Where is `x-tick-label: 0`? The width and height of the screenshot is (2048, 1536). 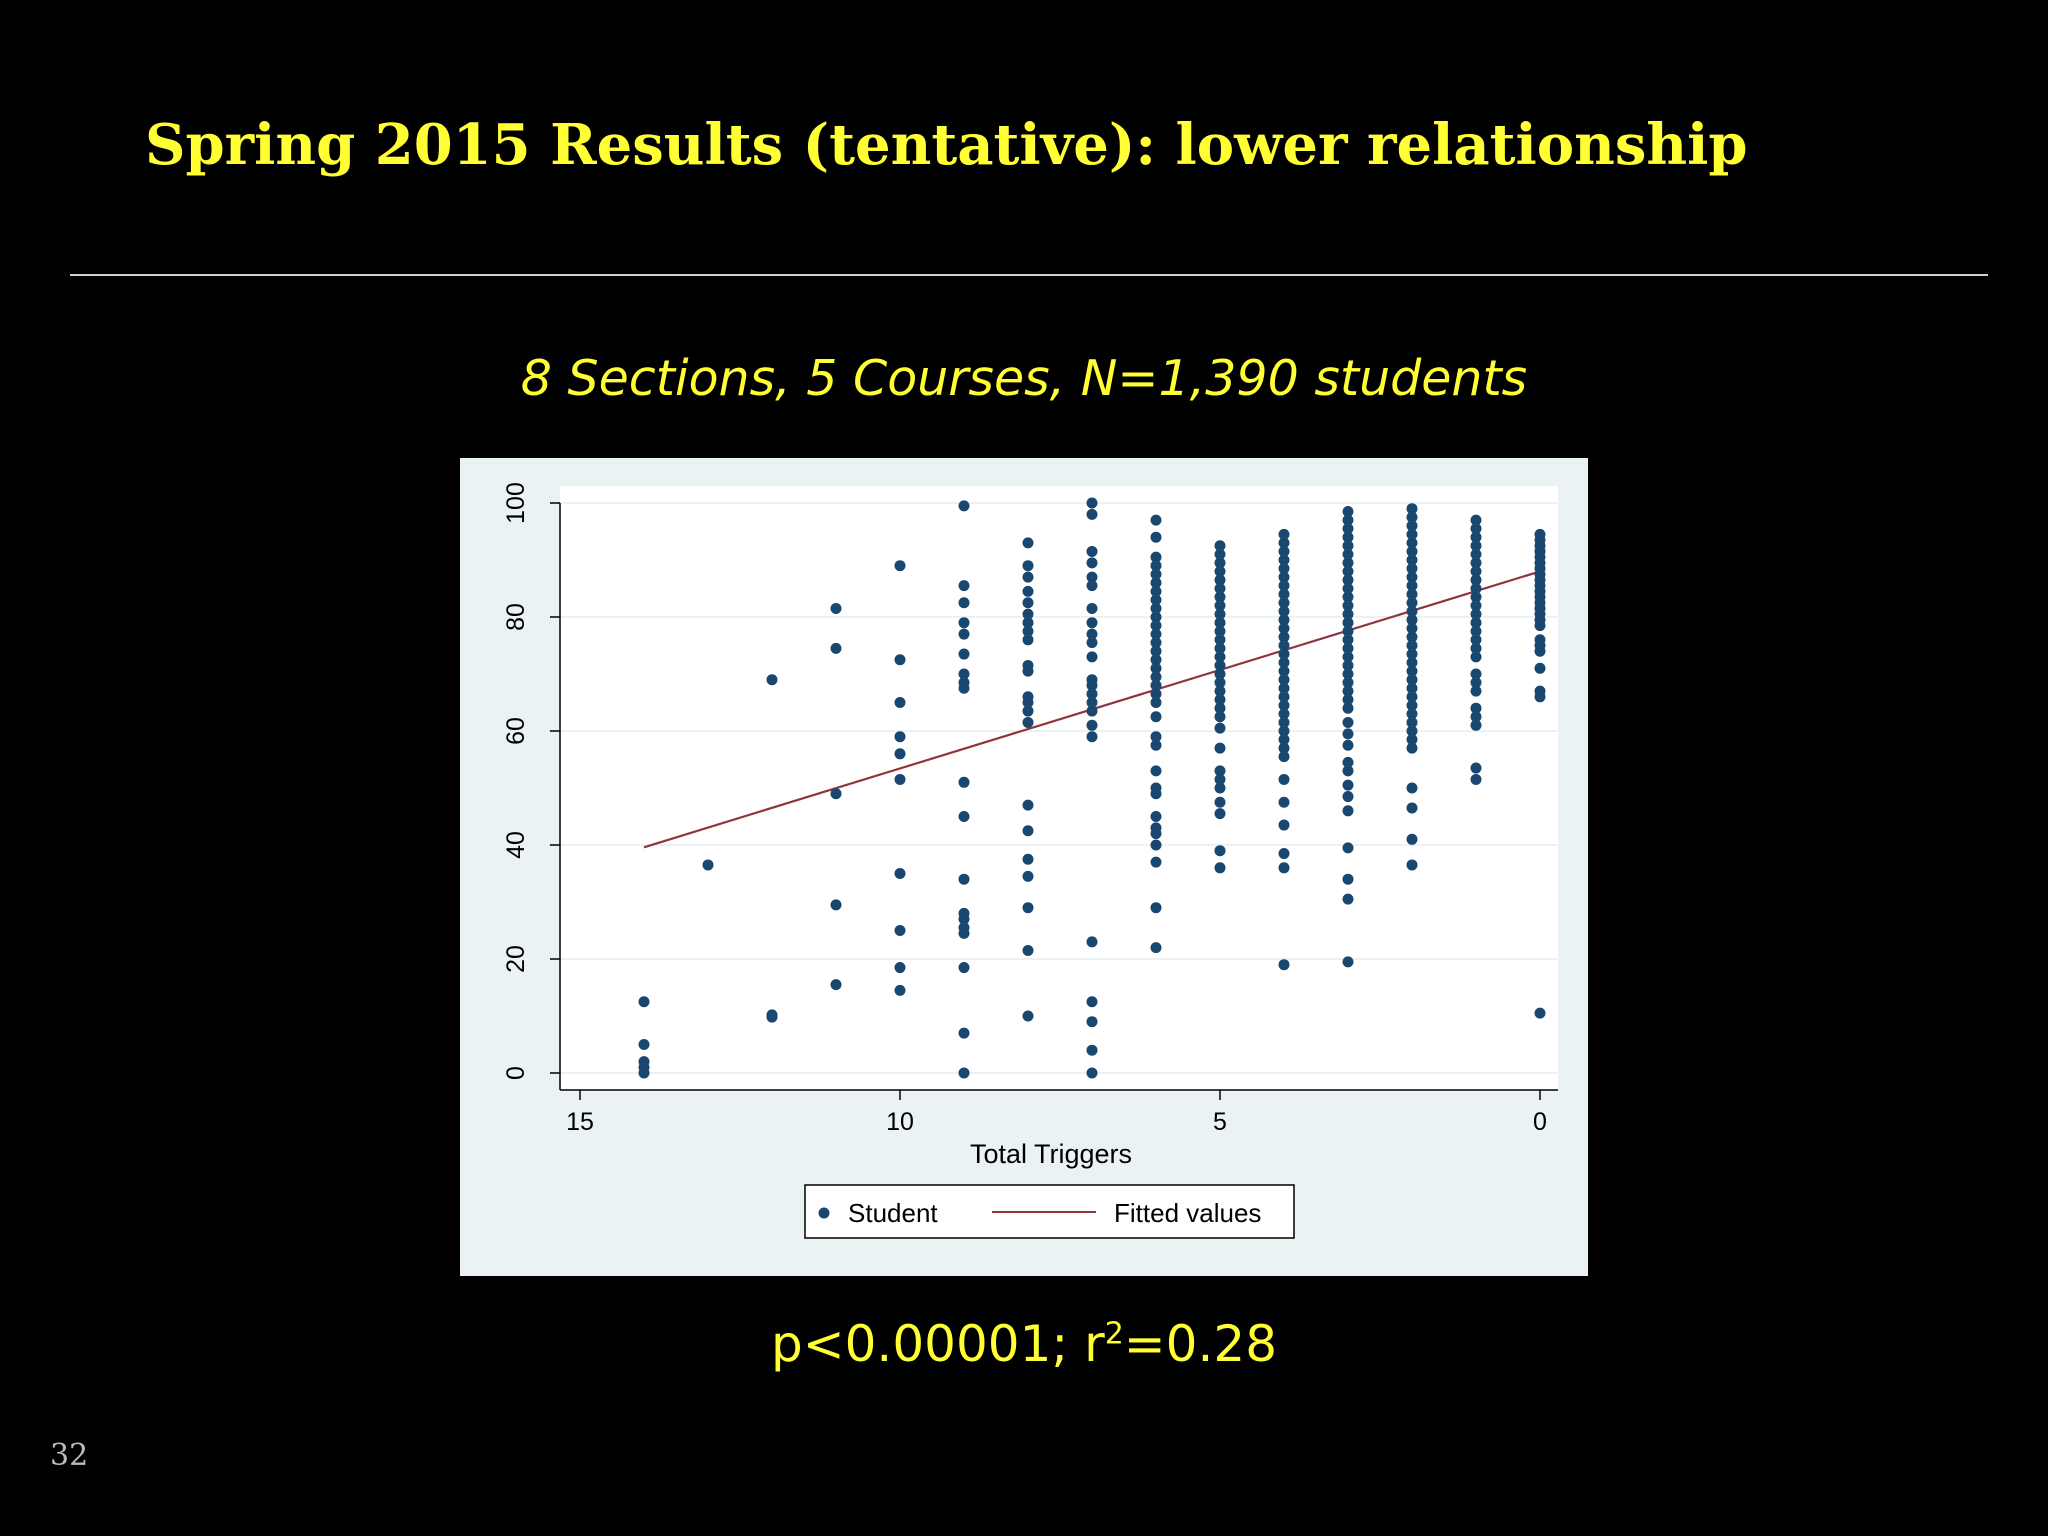 x-tick-label: 0 is located at coordinates (1540, 1122).